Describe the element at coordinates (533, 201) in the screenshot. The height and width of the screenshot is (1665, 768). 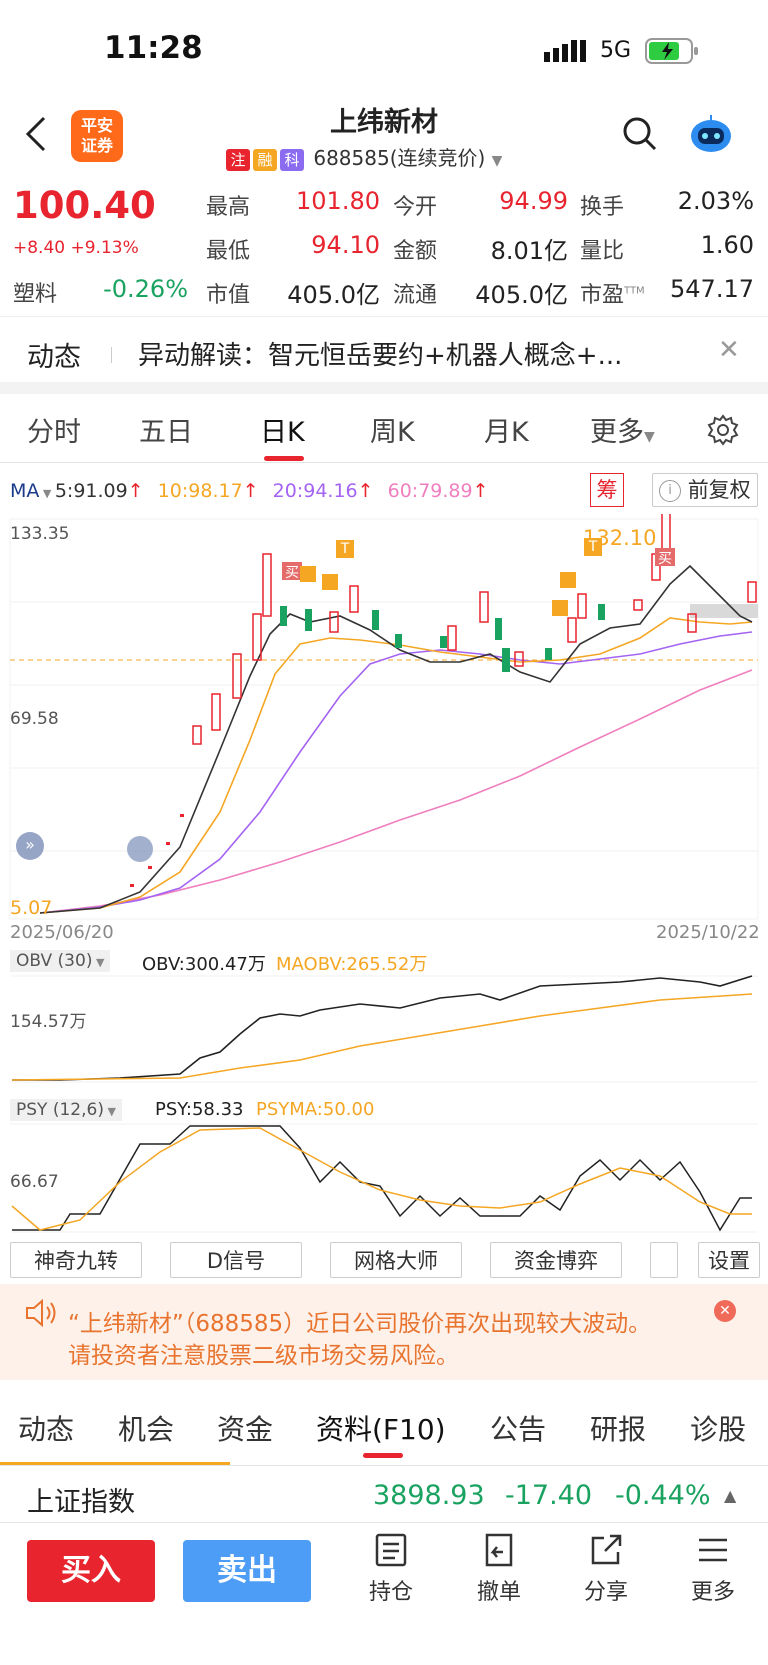
I see `quote-value-open: 94.99` at that location.